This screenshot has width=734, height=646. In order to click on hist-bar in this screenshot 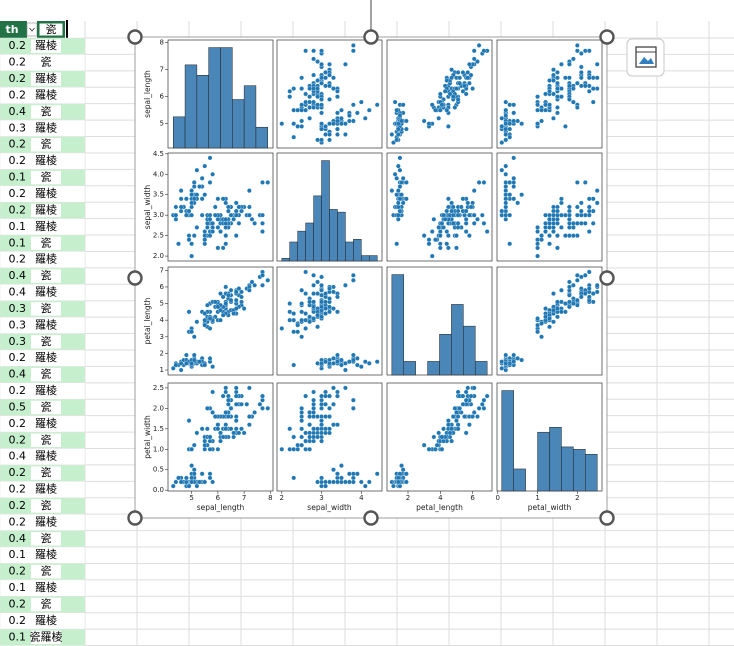, I will do `click(555, 459)`.